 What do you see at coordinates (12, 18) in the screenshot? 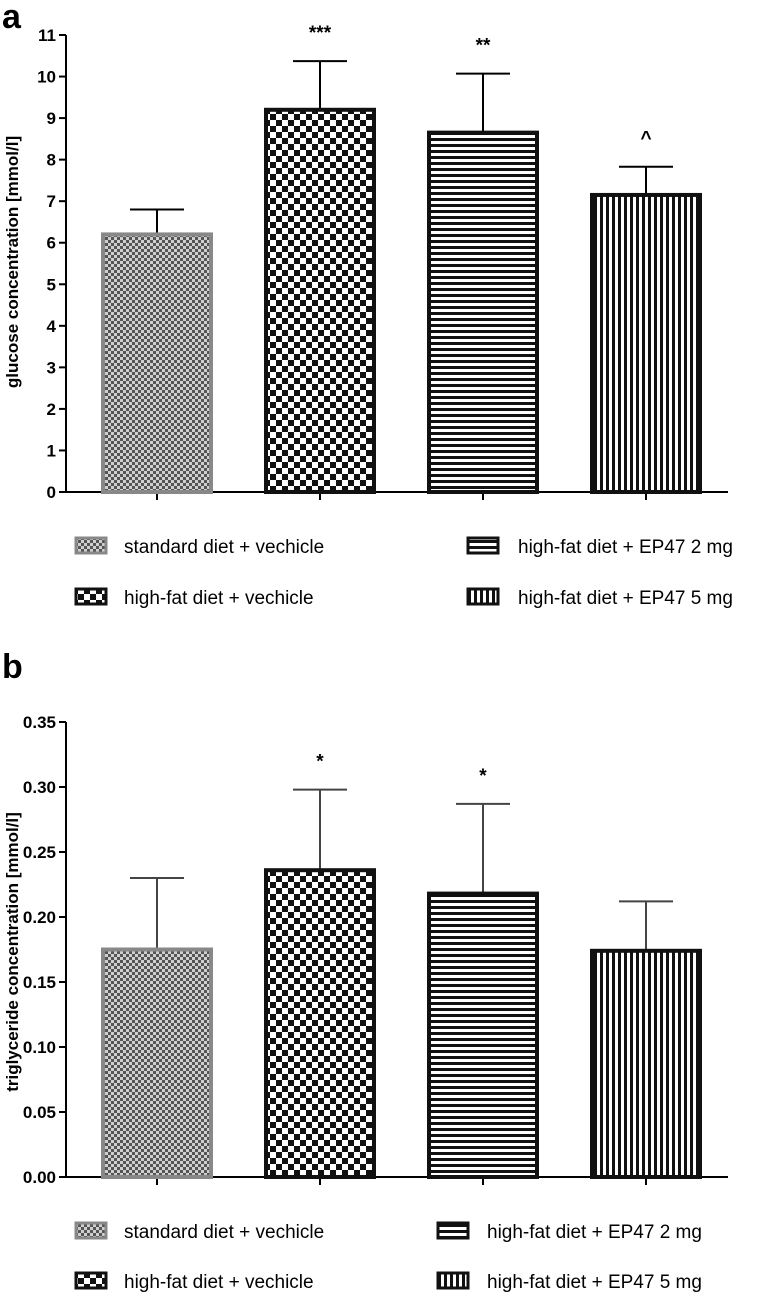
I see `panel-label-a: a` at bounding box center [12, 18].